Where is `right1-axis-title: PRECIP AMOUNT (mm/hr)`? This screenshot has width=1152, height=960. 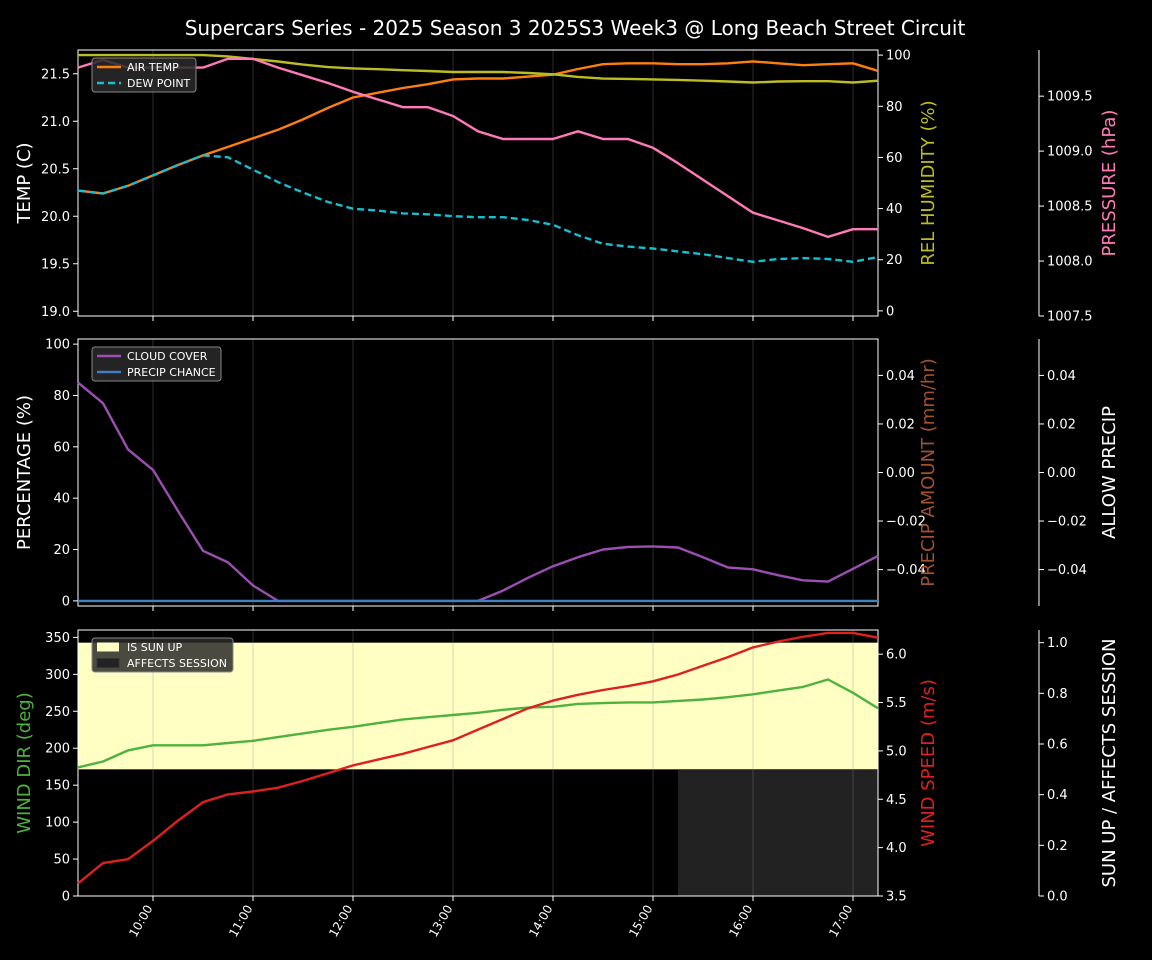
right1-axis-title: PRECIP AMOUNT (mm/hr) is located at coordinates (928, 472).